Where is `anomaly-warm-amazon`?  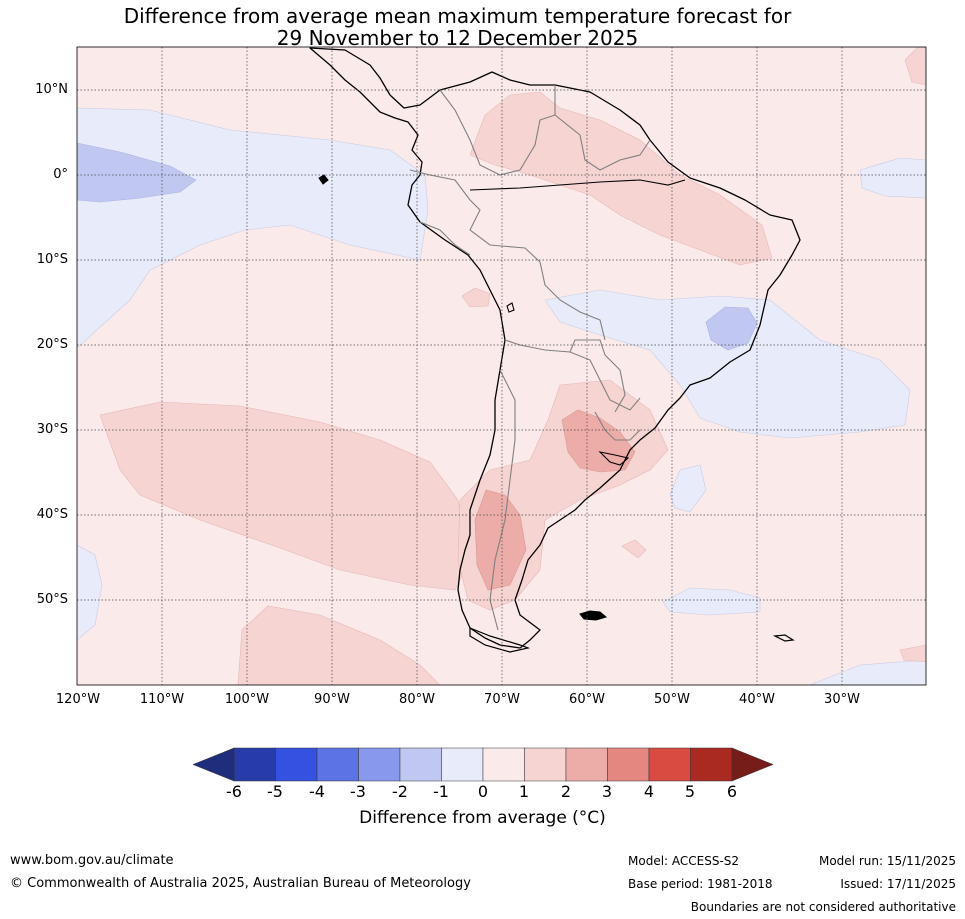 anomaly-warm-amazon is located at coordinates (621, 178).